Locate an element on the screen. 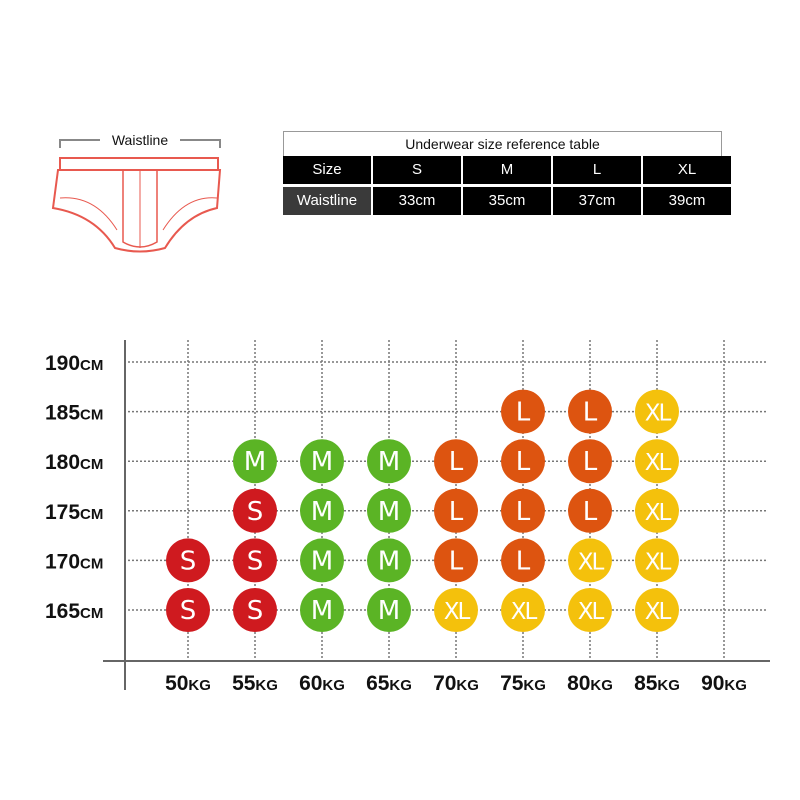 This screenshot has width=800, height=800. y-tick-label: 165CM is located at coordinates (74, 611).